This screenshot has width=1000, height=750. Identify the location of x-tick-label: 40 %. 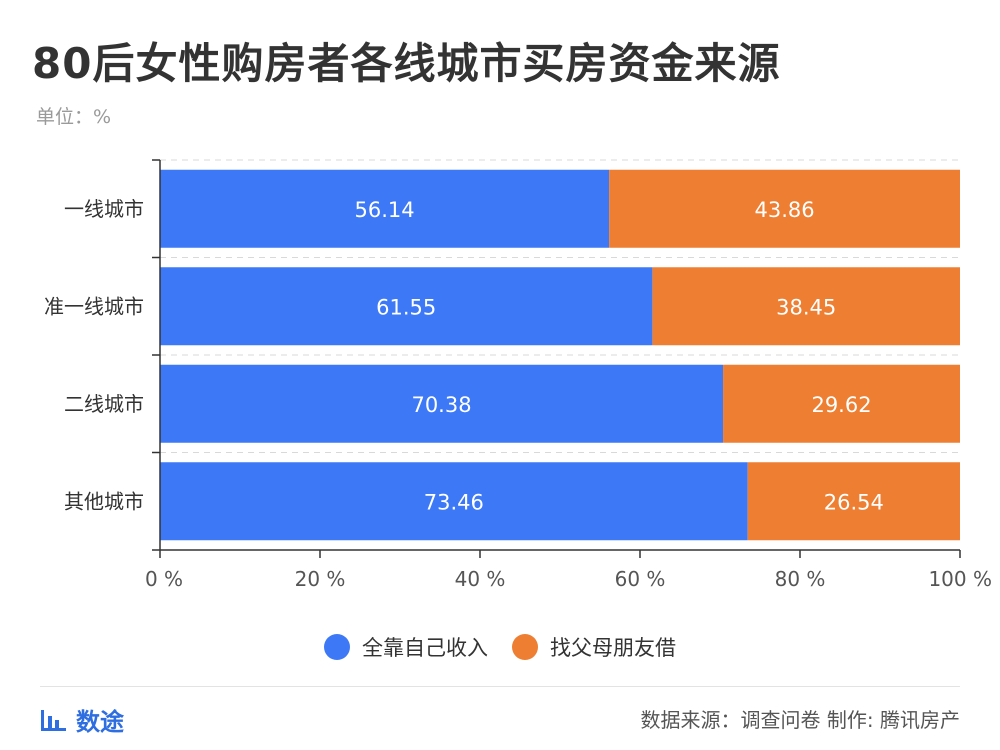
(480, 579).